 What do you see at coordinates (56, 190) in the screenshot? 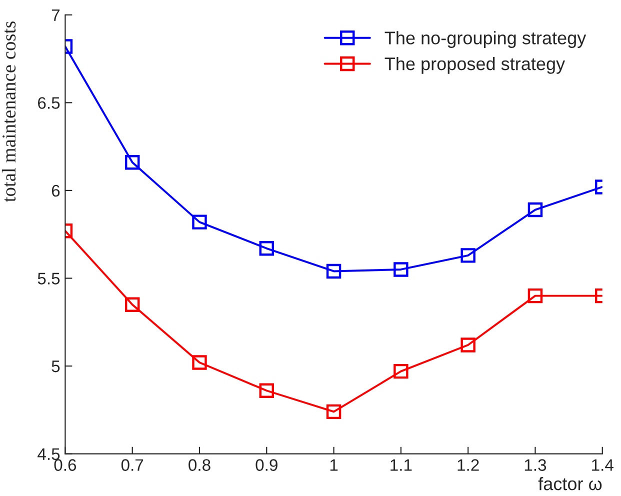
I see `y-tick-label: 6` at bounding box center [56, 190].